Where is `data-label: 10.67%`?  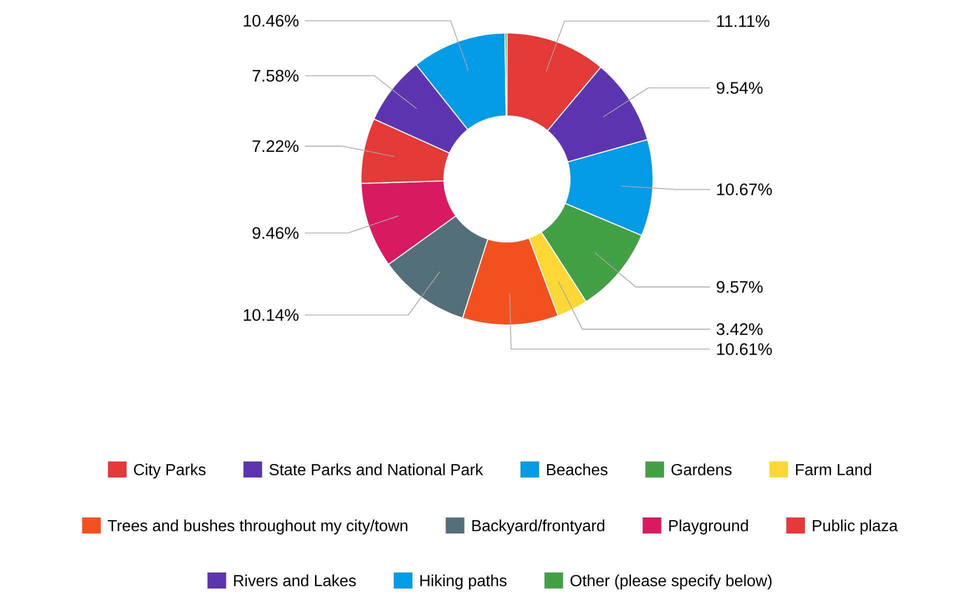 data-label: 10.67% is located at coordinates (744, 189).